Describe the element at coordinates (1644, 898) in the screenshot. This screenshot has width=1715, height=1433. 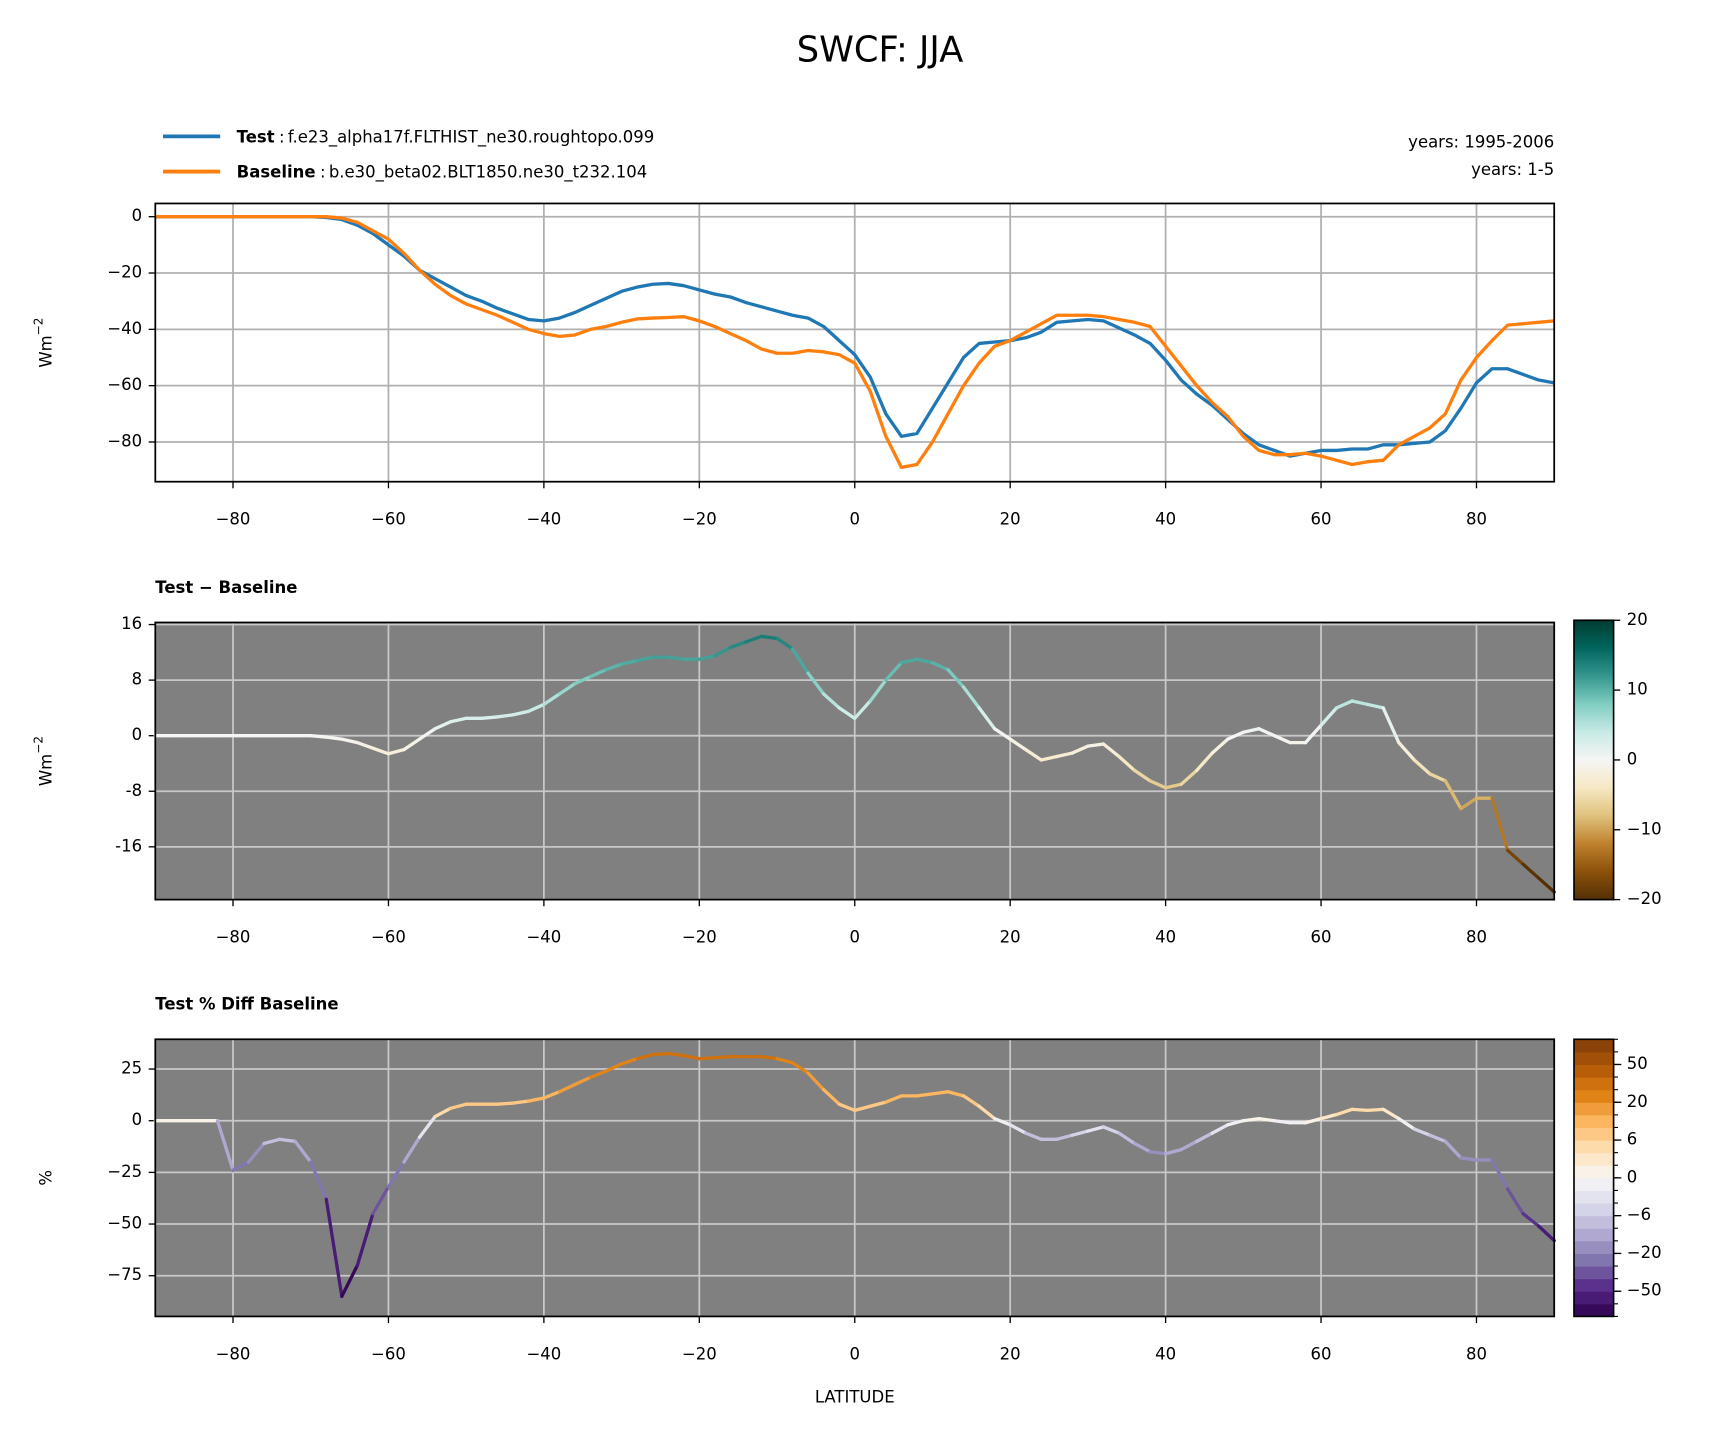
I see `colorbar-tick-label: −20` at that location.